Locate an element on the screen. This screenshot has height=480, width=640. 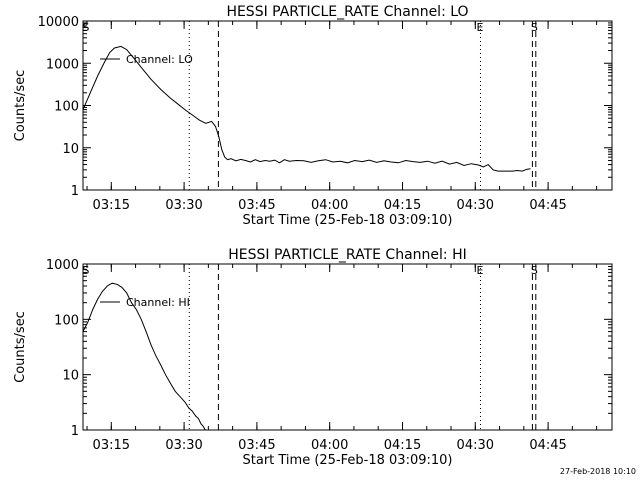
legend-label: Channel: HI is located at coordinates (158, 302).